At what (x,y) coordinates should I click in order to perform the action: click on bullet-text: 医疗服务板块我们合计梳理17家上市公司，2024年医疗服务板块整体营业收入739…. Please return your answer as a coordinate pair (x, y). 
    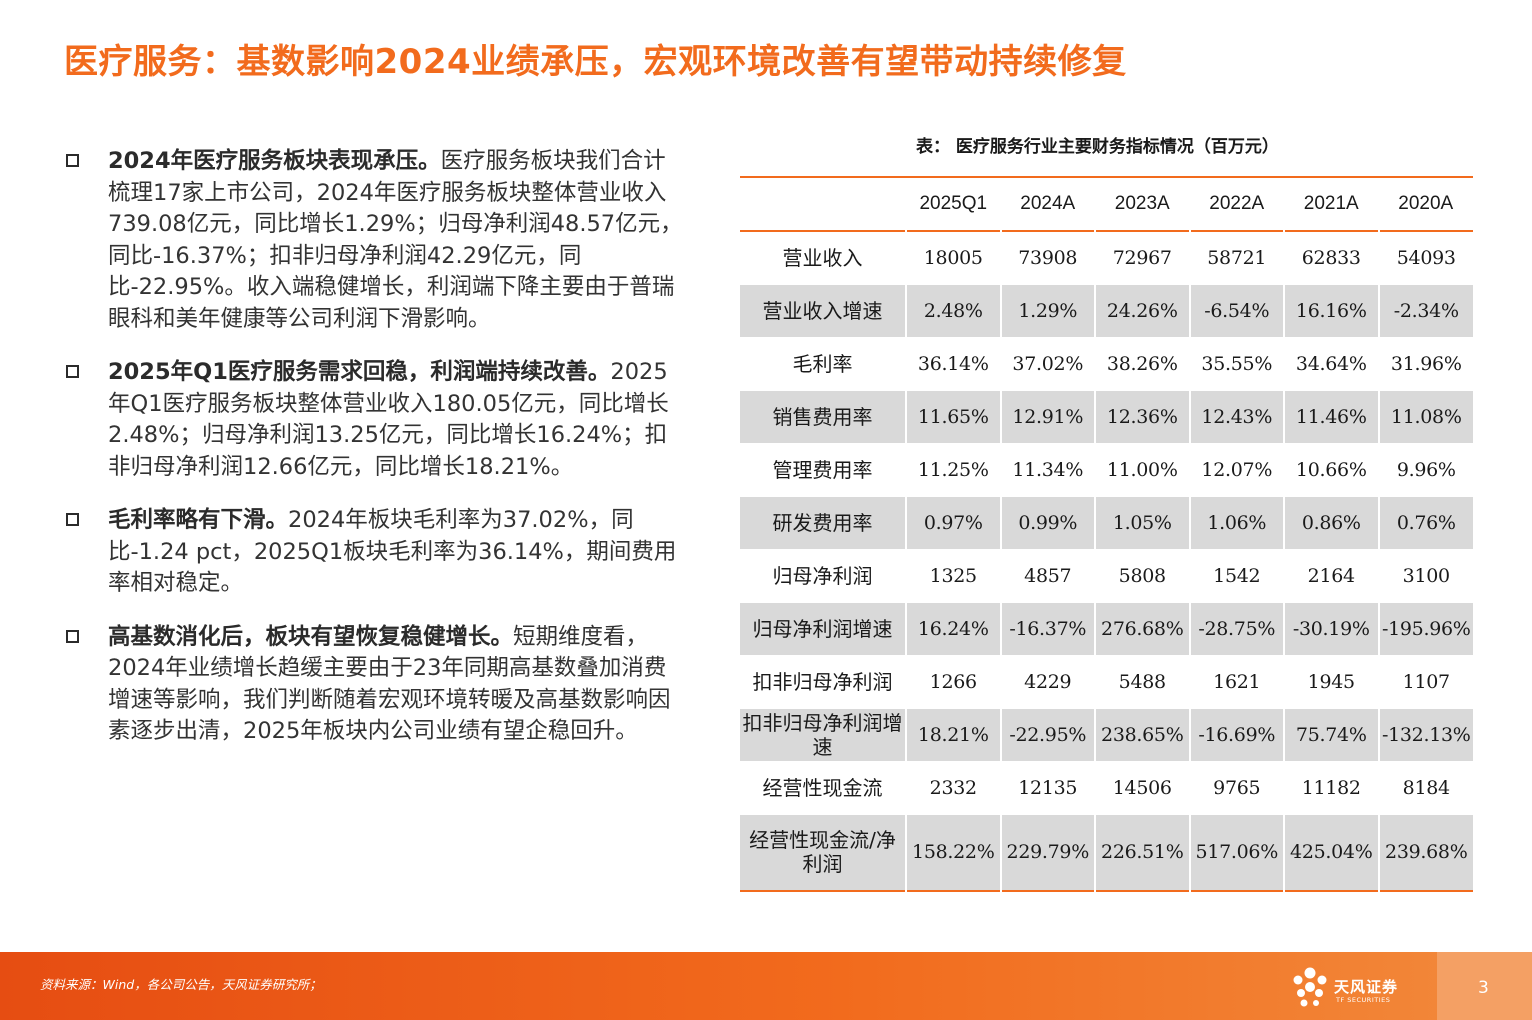
    Looking at the image, I should click on (395, 240).